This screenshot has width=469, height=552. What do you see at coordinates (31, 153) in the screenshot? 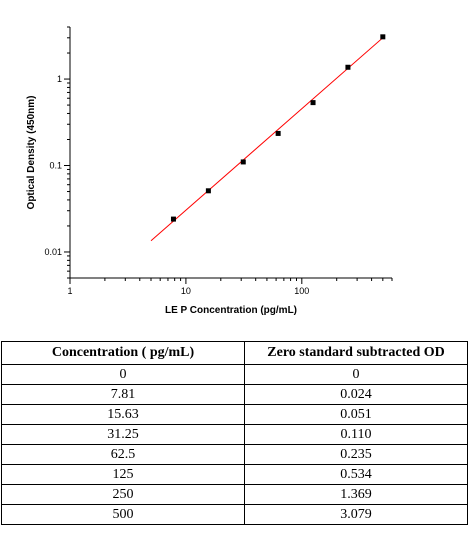
I see `y-axis-title: Optical Density (450nm)` at bounding box center [31, 153].